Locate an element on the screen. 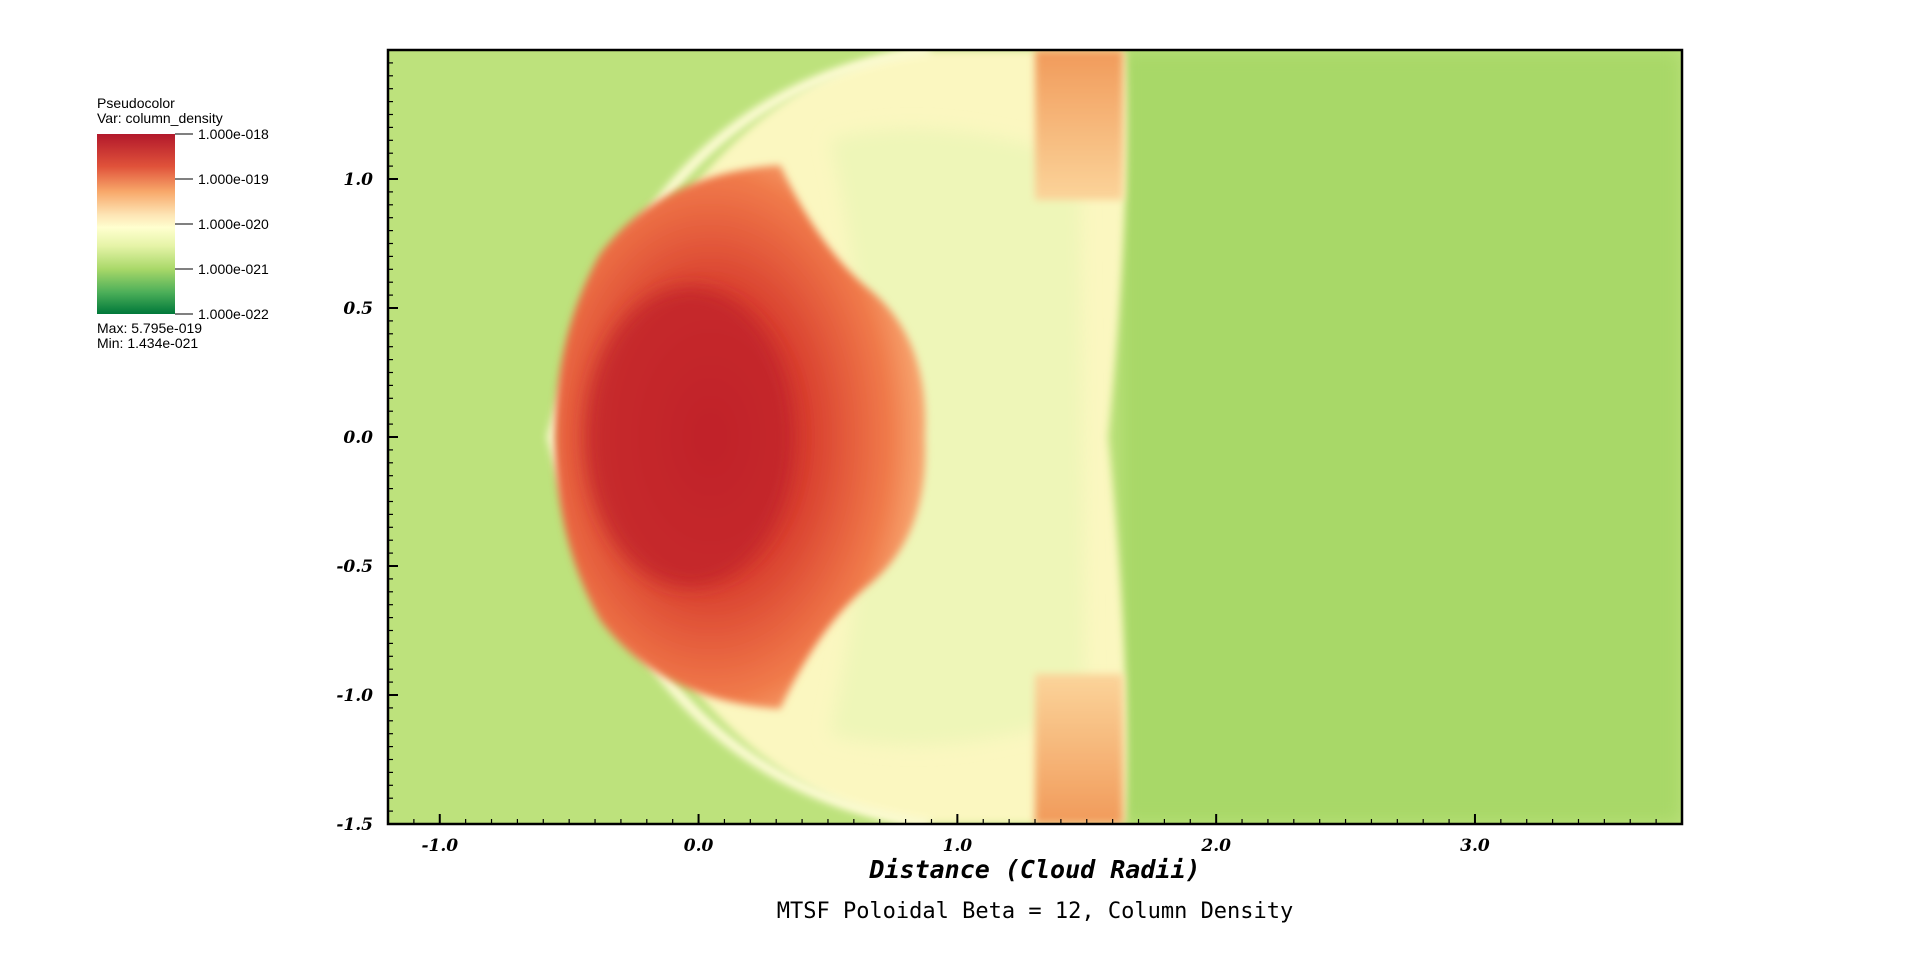 This screenshot has height=958, width=1920. x-tick-label: 0.0 is located at coordinates (699, 846).